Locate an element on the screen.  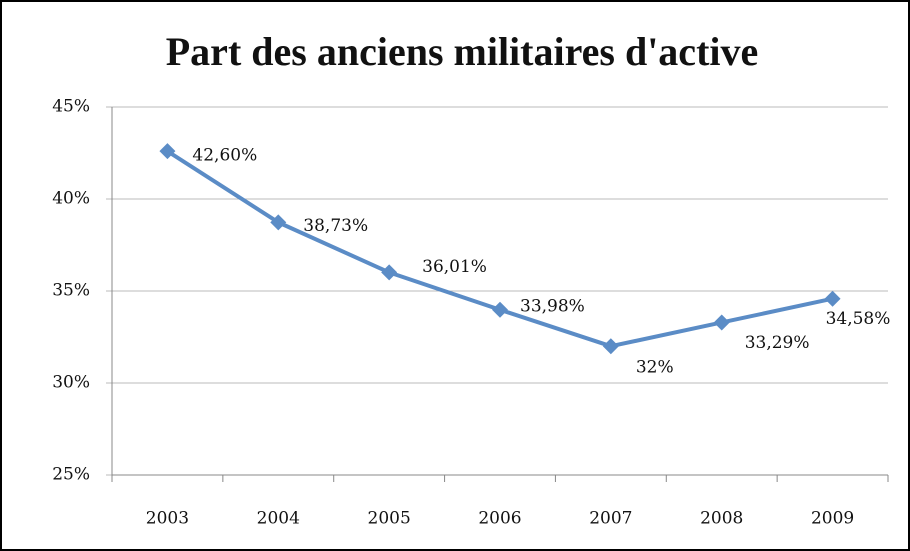
data-label: 36,01% is located at coordinates (454, 267).